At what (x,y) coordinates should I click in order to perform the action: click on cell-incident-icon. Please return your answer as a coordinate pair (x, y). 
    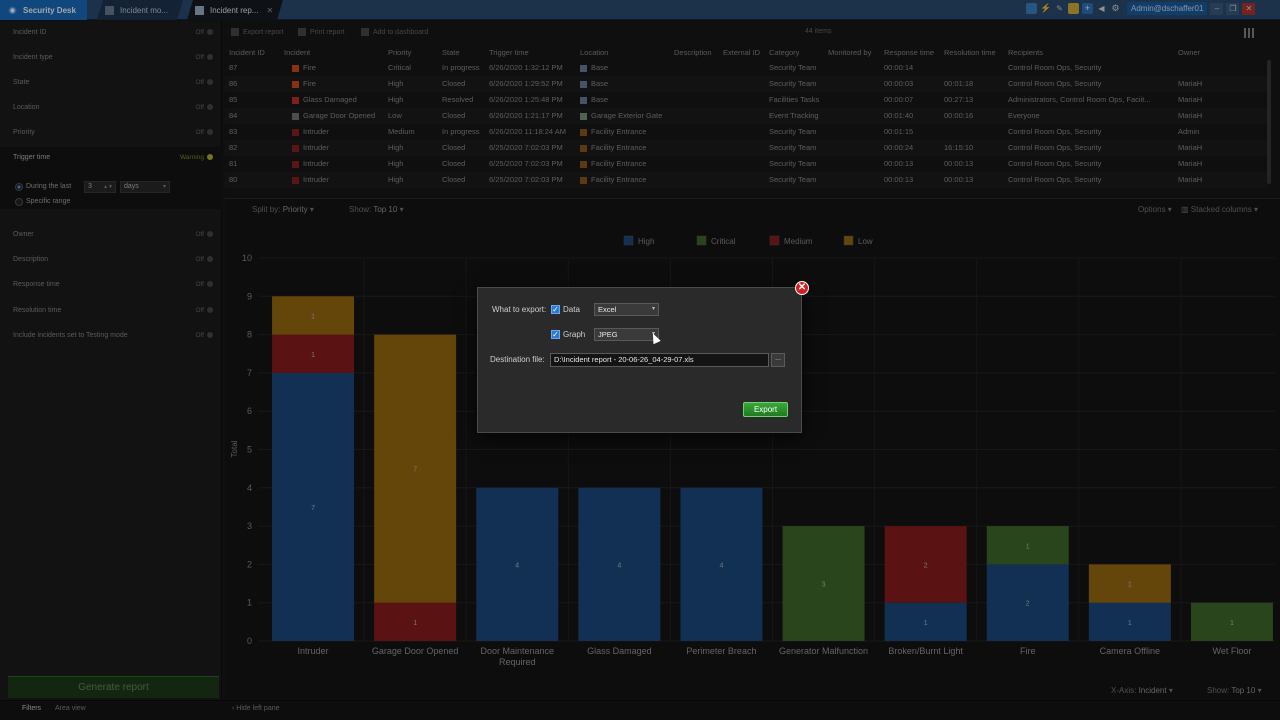
    Looking at the image, I should click on (295, 180).